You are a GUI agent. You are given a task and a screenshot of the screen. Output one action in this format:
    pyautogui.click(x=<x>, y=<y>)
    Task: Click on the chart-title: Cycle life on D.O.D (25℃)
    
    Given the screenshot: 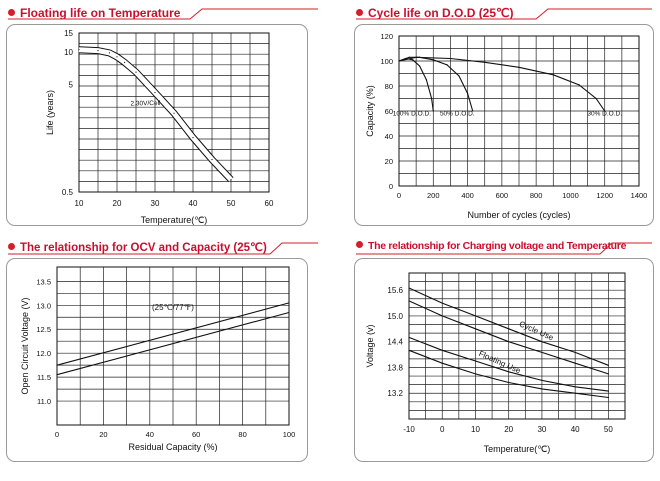 What is the action you would take?
    pyautogui.click(x=441, y=13)
    